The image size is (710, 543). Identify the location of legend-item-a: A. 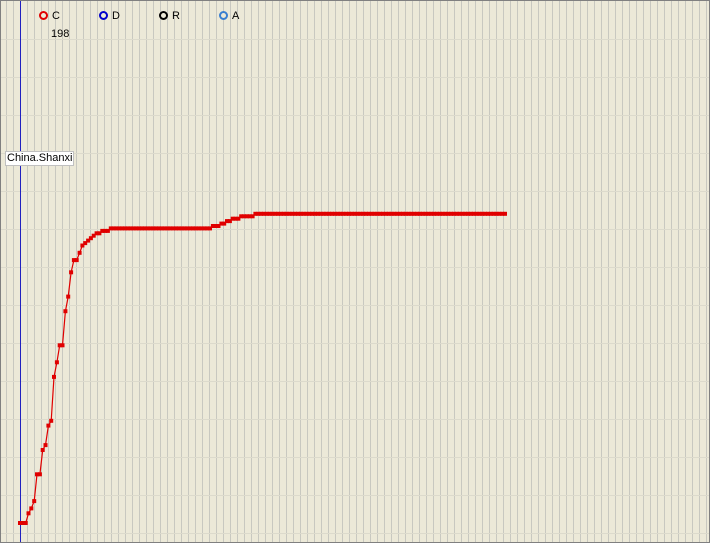
(229, 16).